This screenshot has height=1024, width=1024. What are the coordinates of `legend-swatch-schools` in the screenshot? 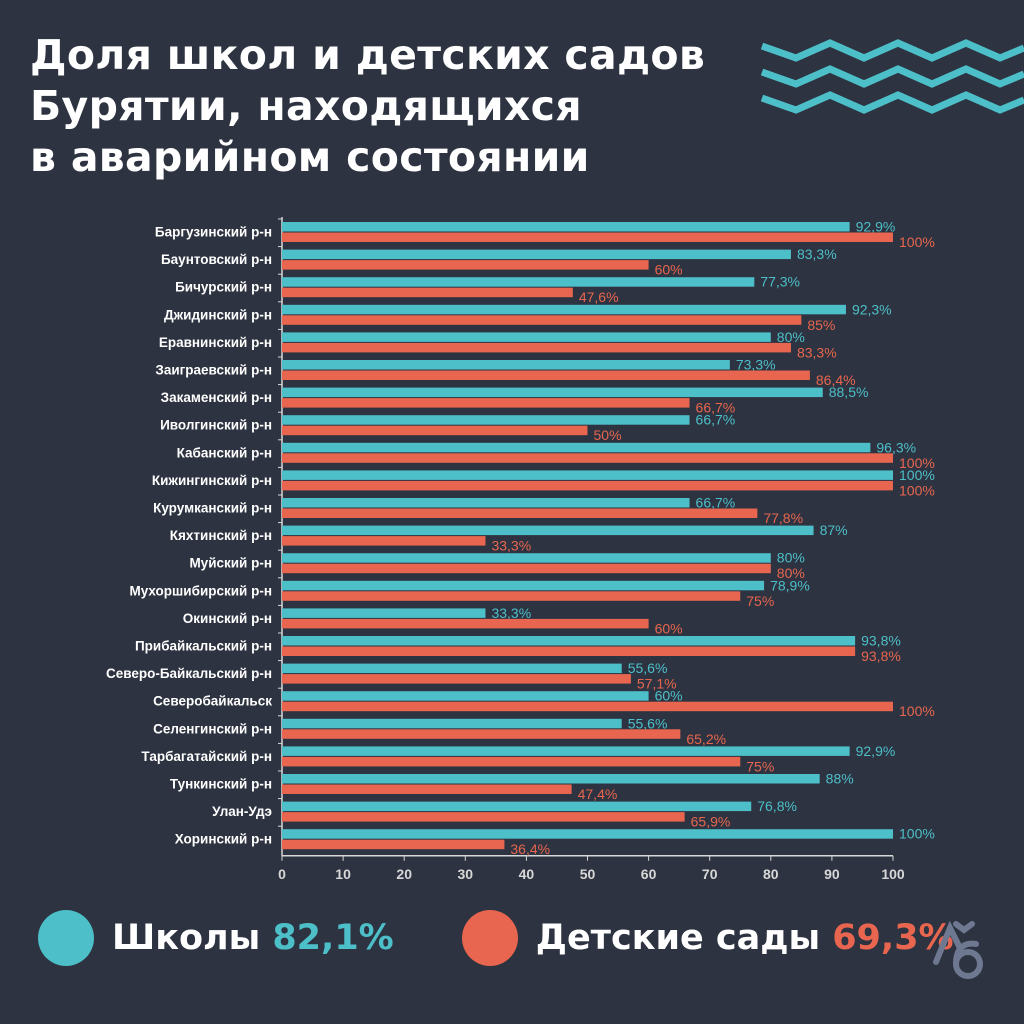 It's located at (66, 938).